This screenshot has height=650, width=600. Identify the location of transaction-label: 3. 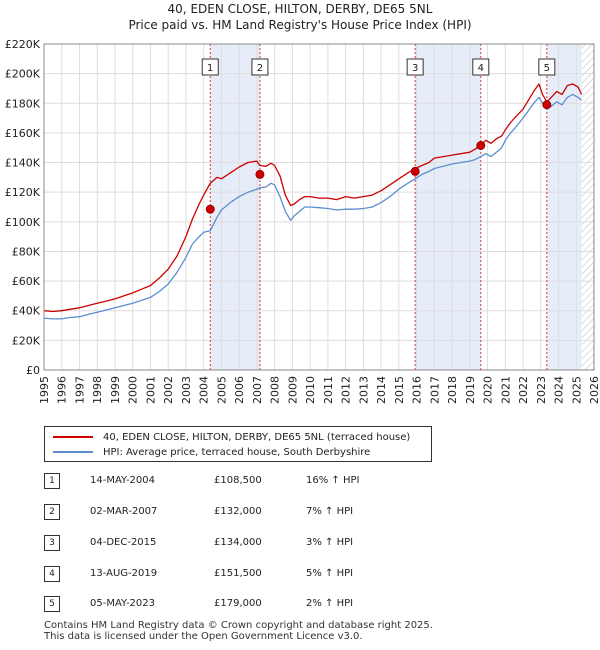
(415, 68).